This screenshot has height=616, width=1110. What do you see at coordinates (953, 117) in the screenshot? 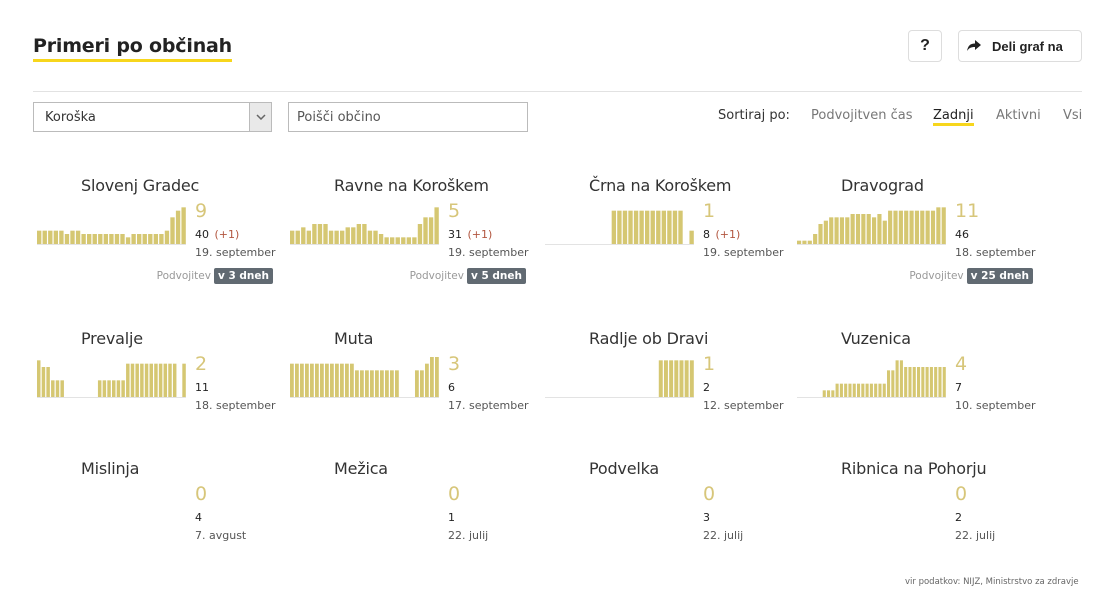
I see `sort-option-latest: Zadnji` at bounding box center [953, 117].